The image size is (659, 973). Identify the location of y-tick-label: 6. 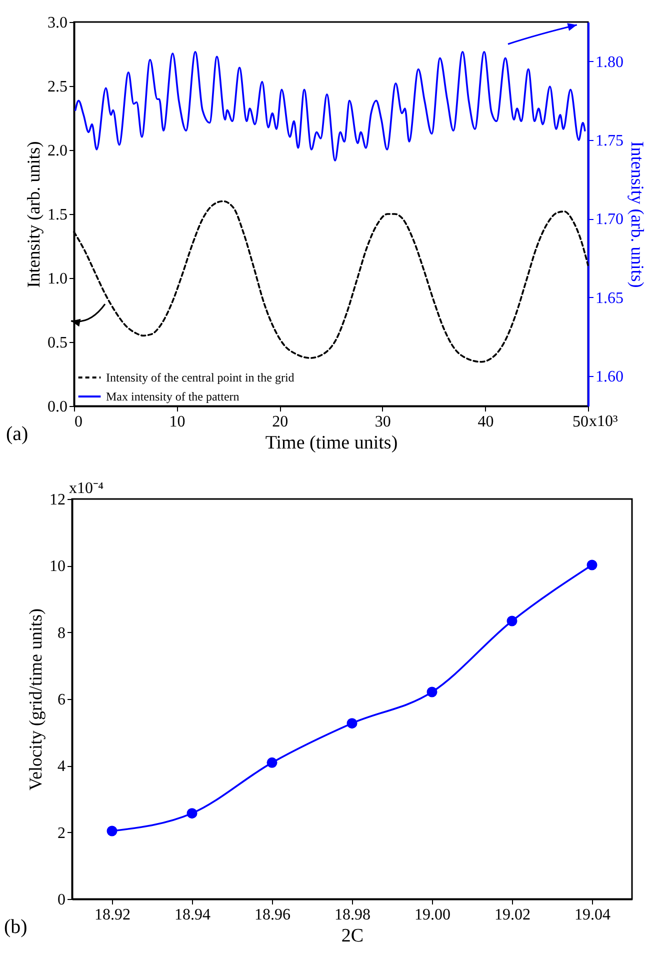
(62, 700).